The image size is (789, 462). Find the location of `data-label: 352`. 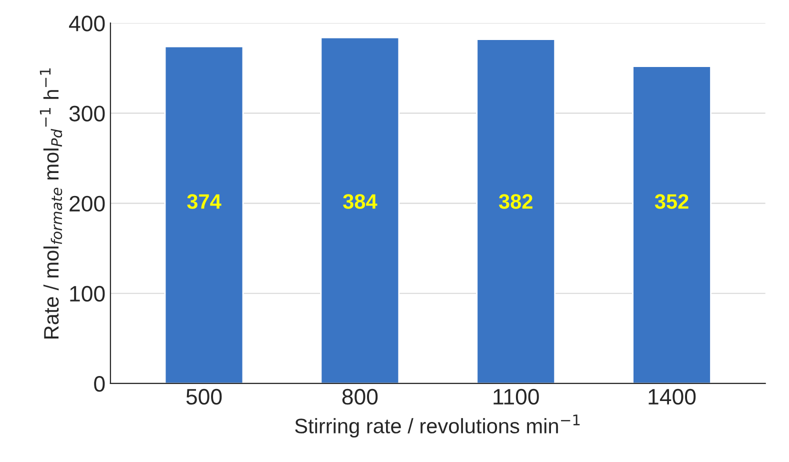

data-label: 352 is located at coordinates (671, 201).